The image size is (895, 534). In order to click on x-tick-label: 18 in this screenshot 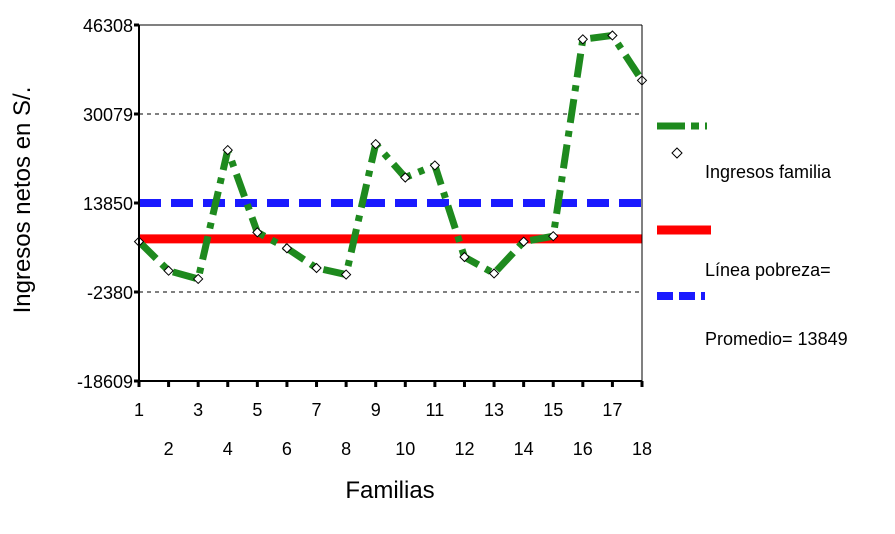, I will do `click(642, 449)`.